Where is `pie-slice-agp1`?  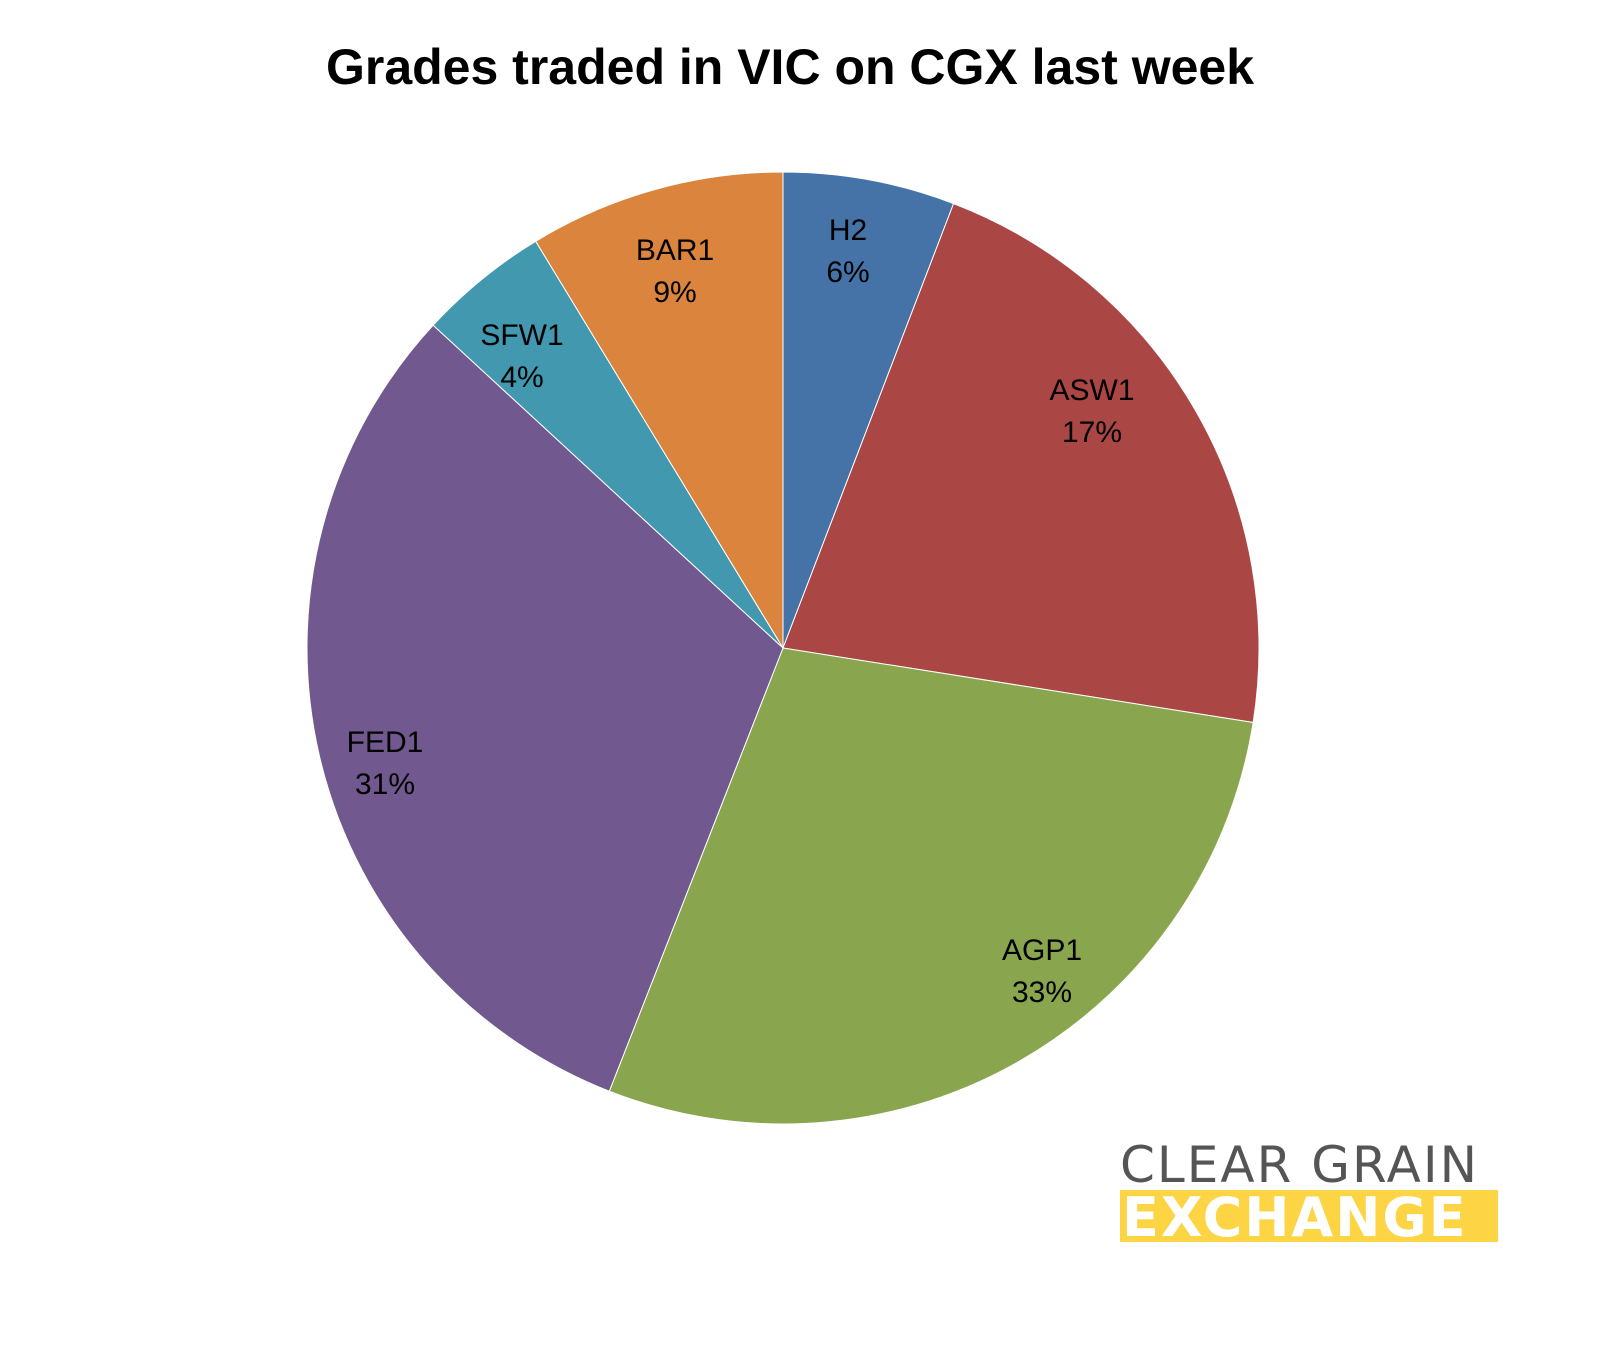
pie-slice-agp1 is located at coordinates (931, 886).